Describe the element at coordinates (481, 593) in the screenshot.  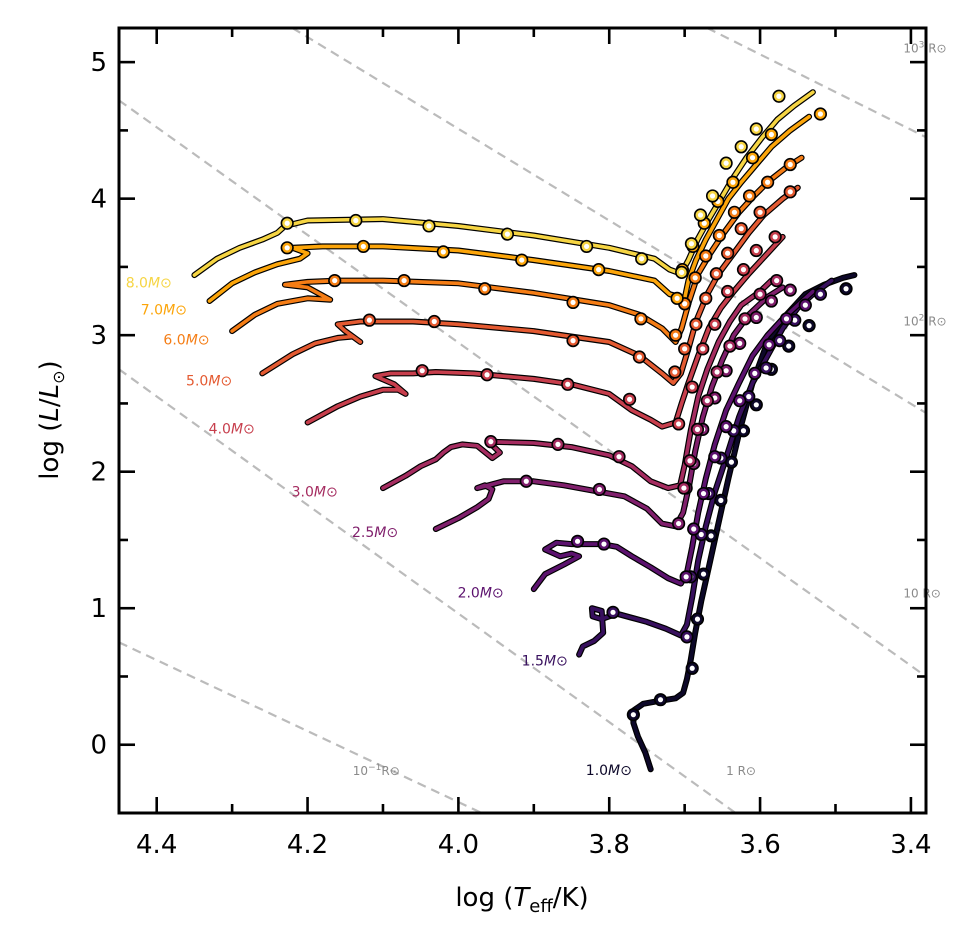
I see `mass-label-2p0: 2.0M⊙` at that location.